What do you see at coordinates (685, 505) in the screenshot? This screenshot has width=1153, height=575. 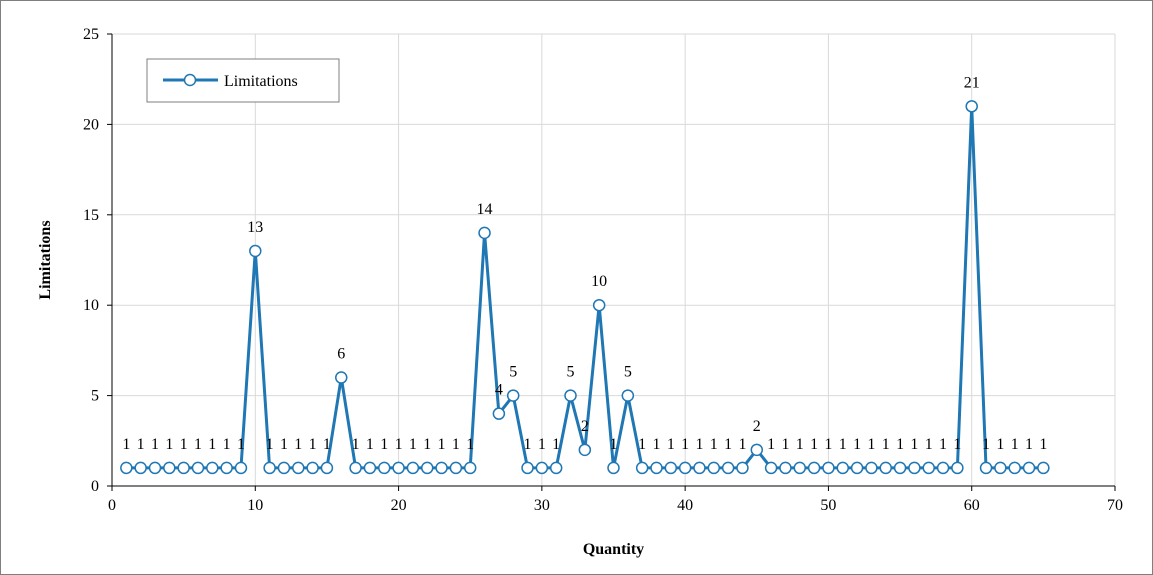 I see `x-tick-label: 40` at bounding box center [685, 505].